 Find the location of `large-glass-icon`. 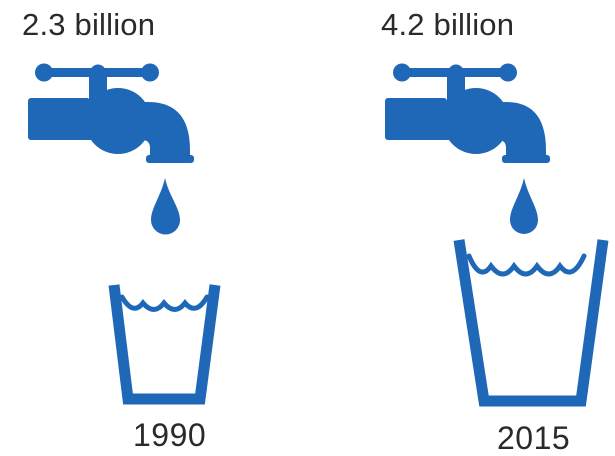

large-glass-icon is located at coordinates (531, 323).